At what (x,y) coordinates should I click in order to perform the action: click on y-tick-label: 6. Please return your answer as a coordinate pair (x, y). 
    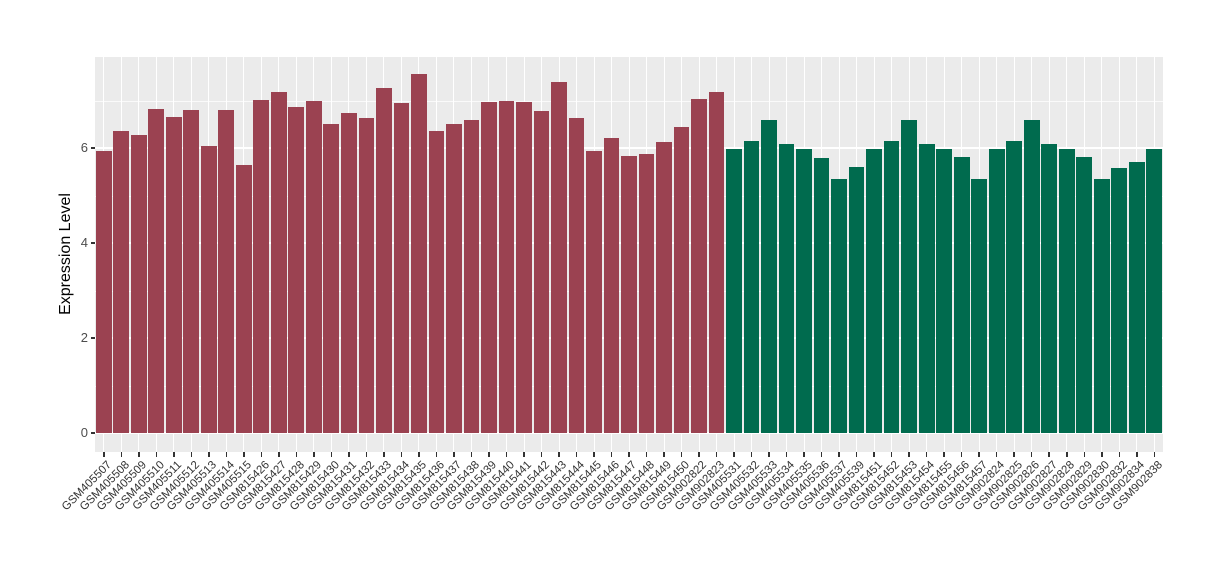
    Looking at the image, I should click on (84, 147).